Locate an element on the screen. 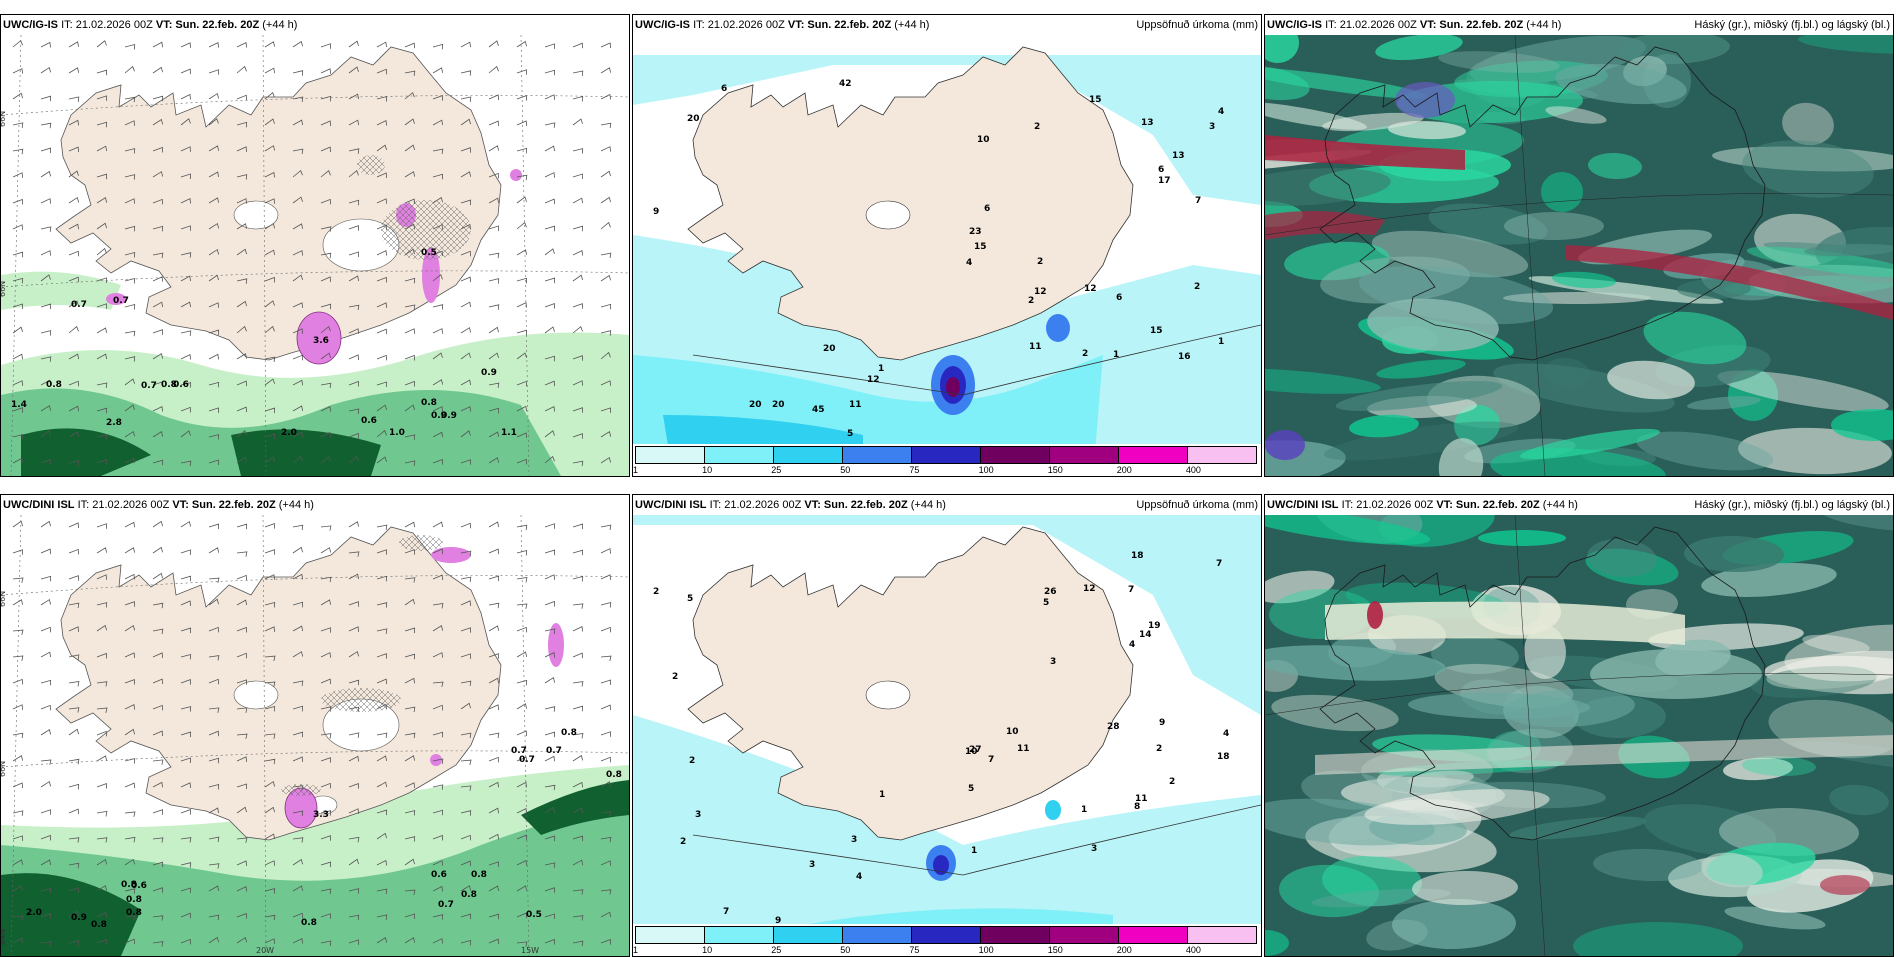  wind-barbs is located at coordinates (312, 253).